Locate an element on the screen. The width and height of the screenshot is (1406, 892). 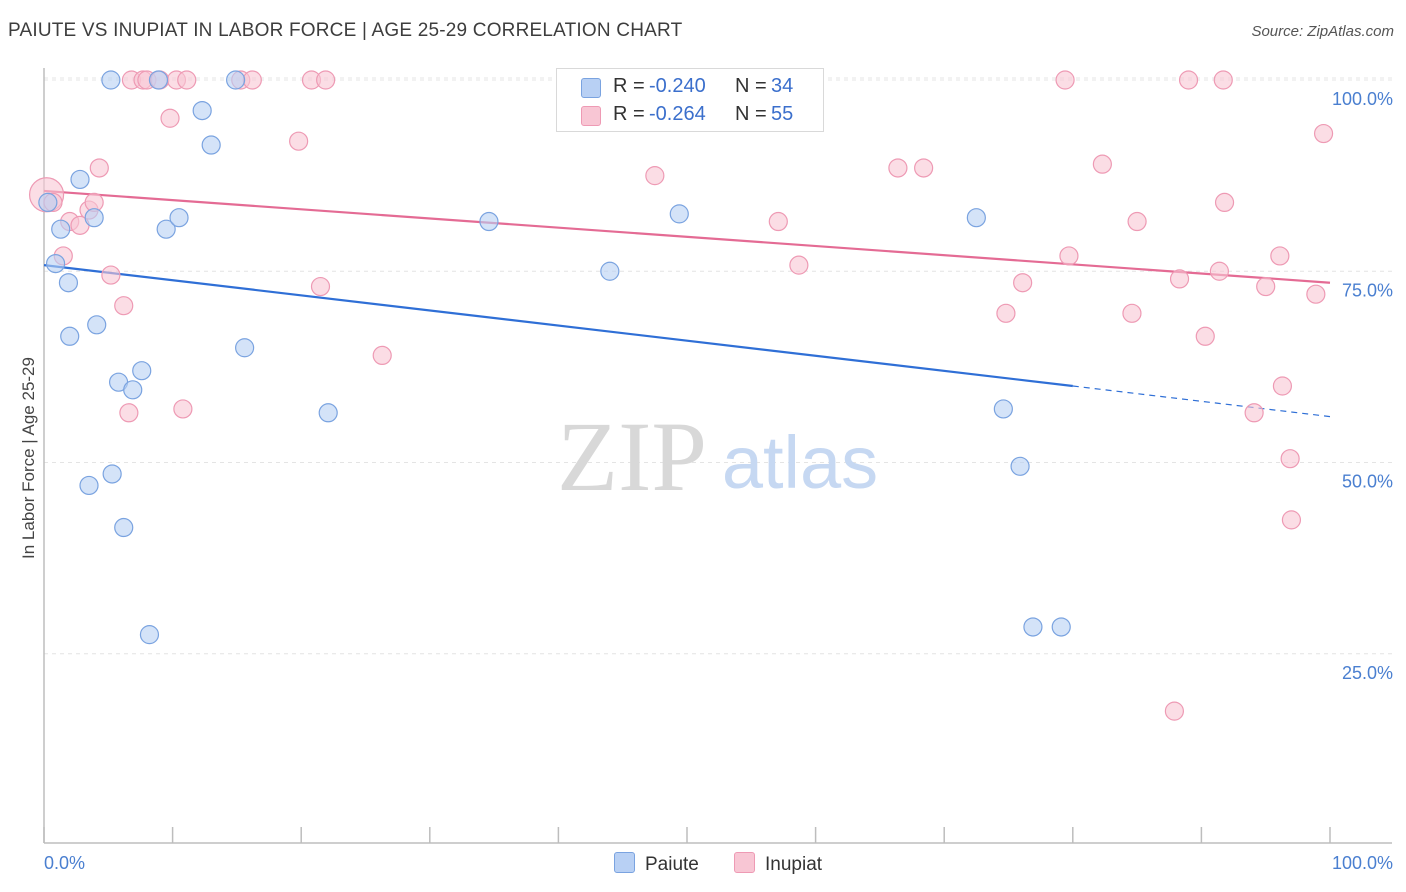
y-tick-label: 50.0% is located at coordinates (1367, 482).